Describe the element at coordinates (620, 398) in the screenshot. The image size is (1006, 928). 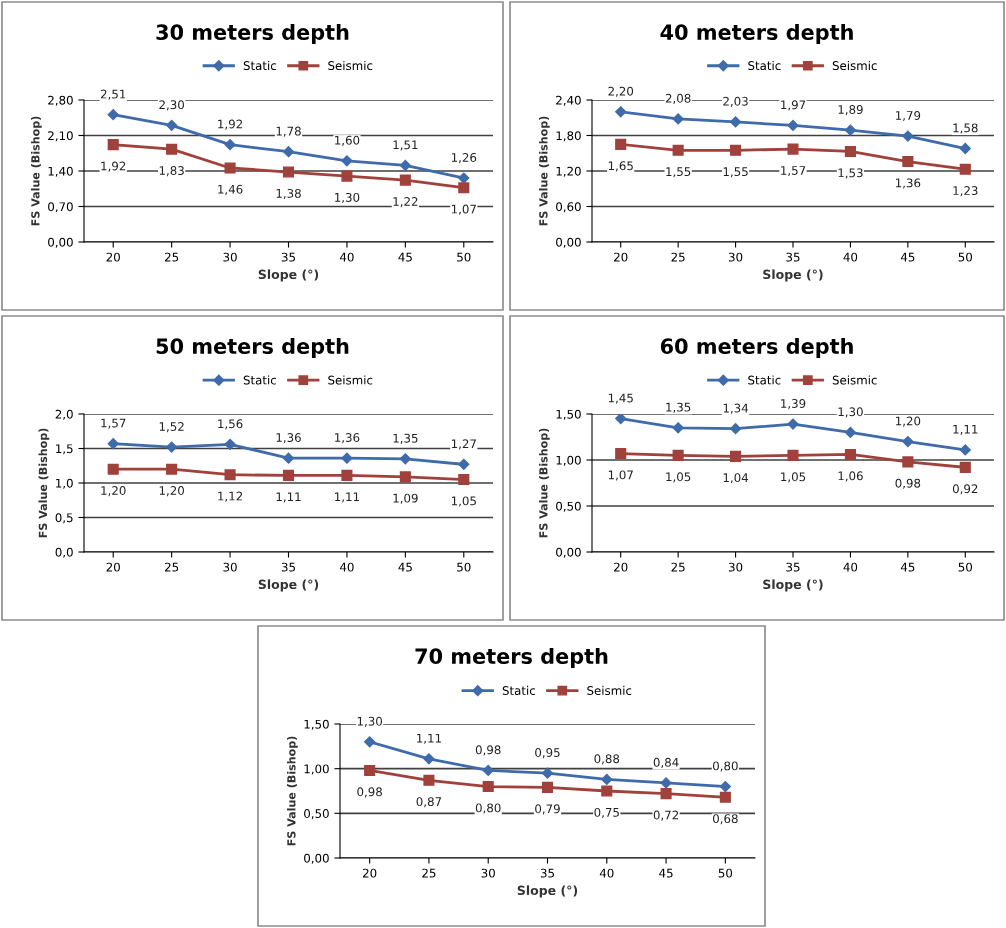
I see `data-label: 1,45` at that location.